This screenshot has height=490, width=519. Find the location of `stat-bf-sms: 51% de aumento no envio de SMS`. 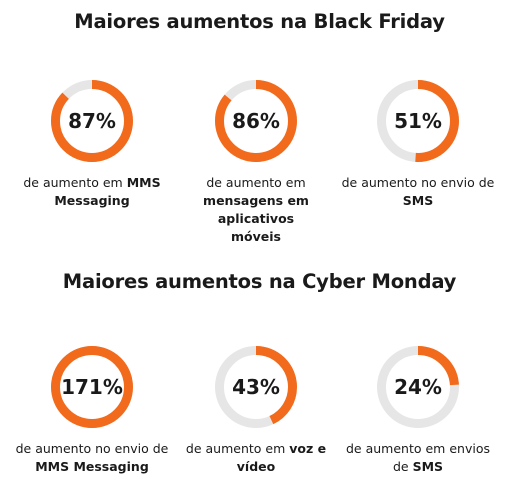

stat-bf-sms: 51% de aumento no envio de SMS is located at coordinates (418, 143).